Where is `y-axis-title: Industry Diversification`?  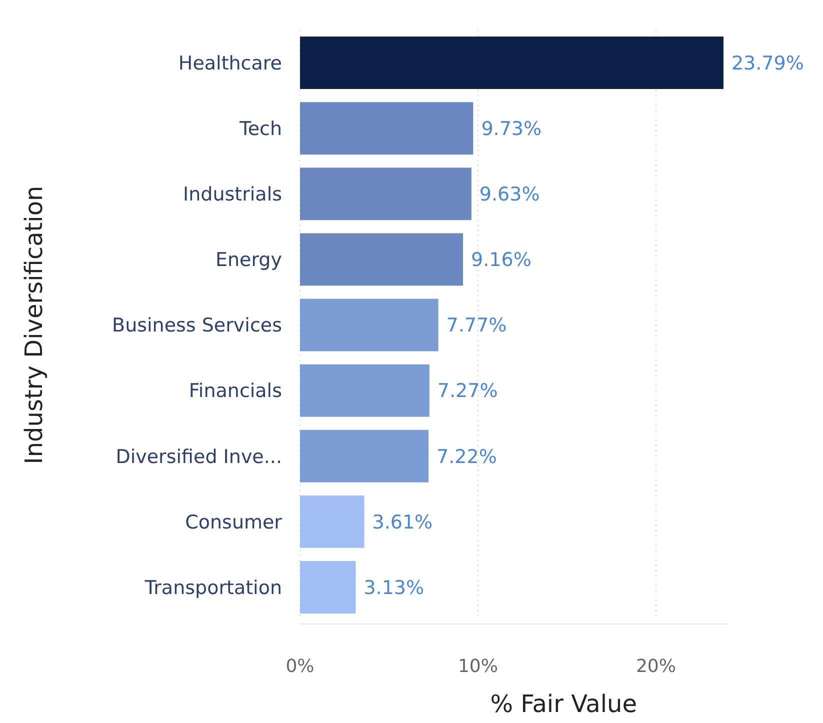 y-axis-title: Industry Diversification is located at coordinates (34, 325).